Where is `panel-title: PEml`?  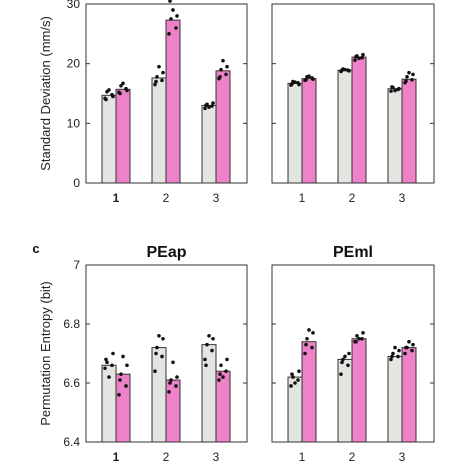
panel-title: PEml is located at coordinates (353, 252).